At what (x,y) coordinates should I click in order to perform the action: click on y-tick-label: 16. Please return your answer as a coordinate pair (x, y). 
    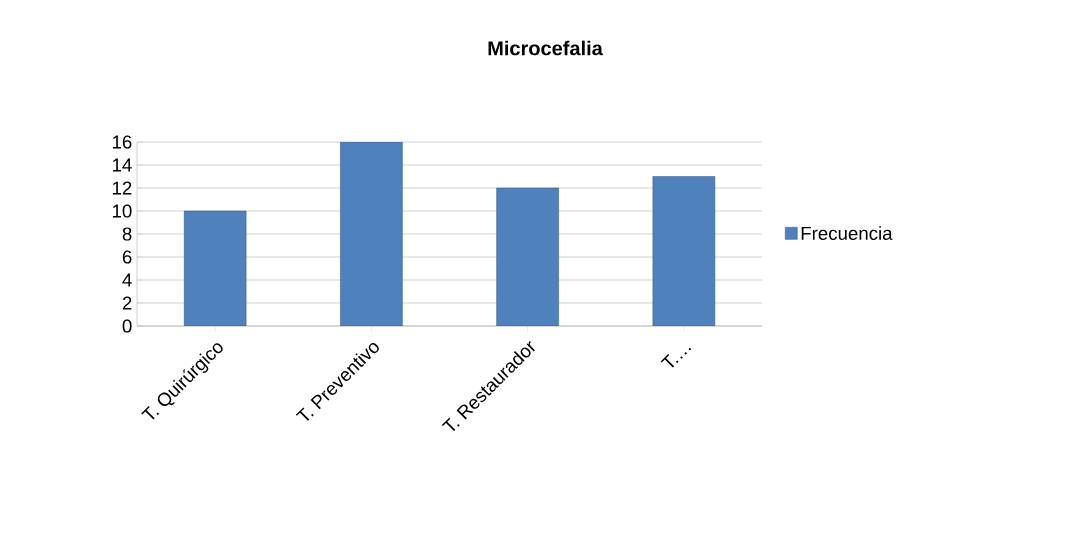
    Looking at the image, I should click on (122, 142).